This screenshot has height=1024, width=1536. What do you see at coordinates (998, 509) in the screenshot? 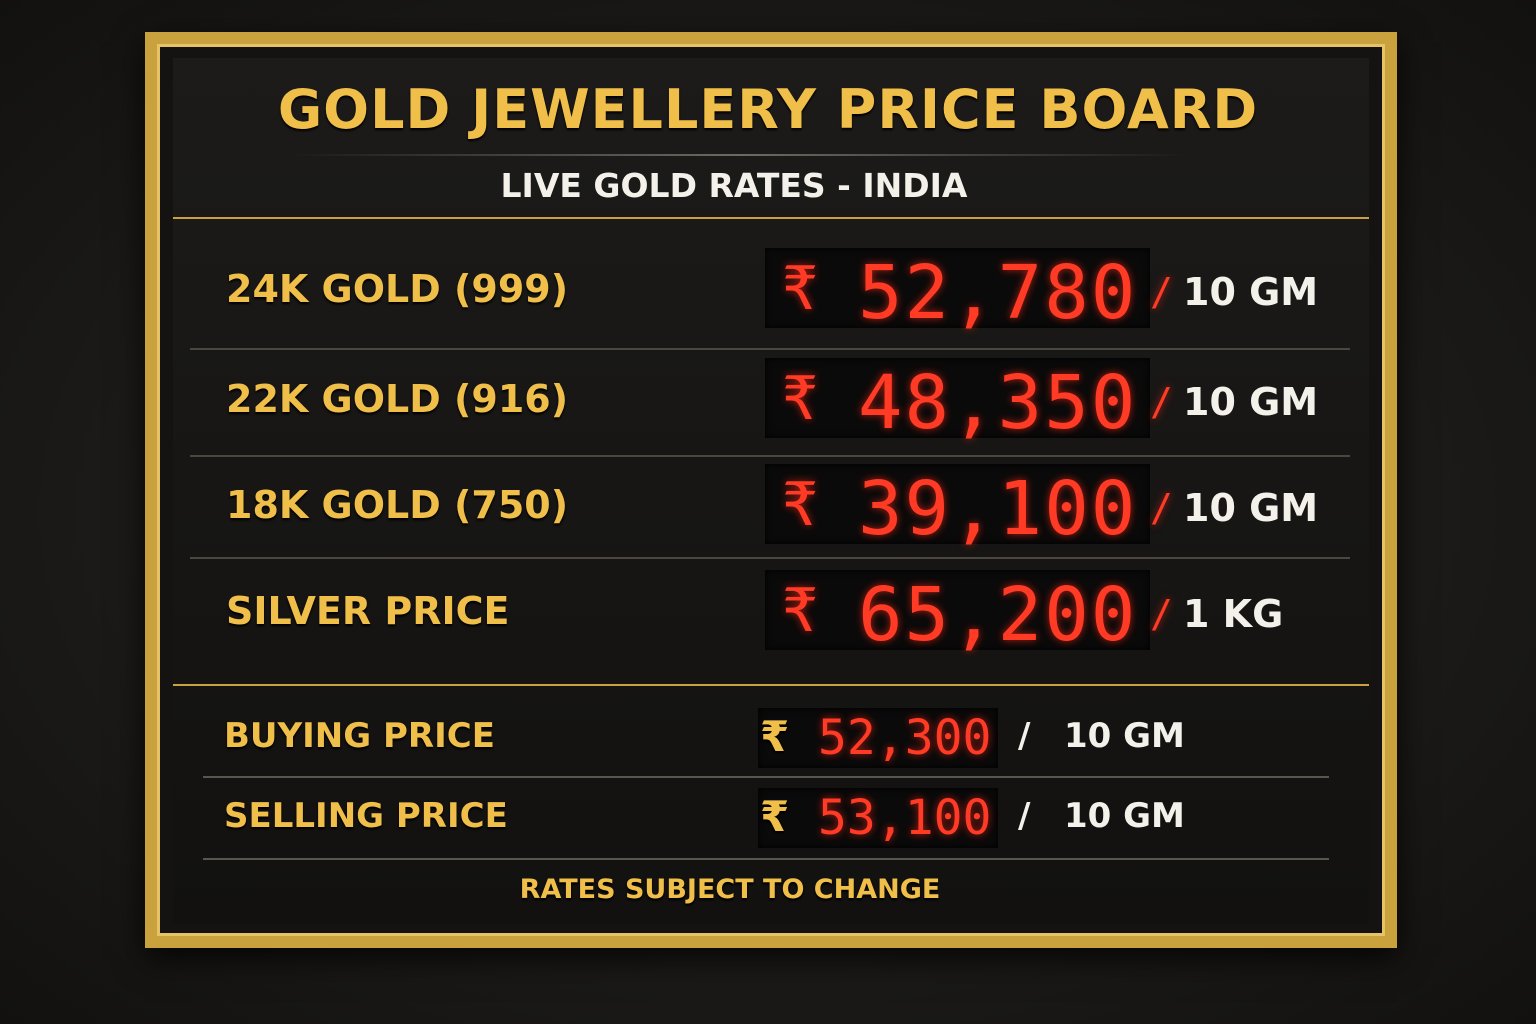
I see `price: 39,100` at bounding box center [998, 509].